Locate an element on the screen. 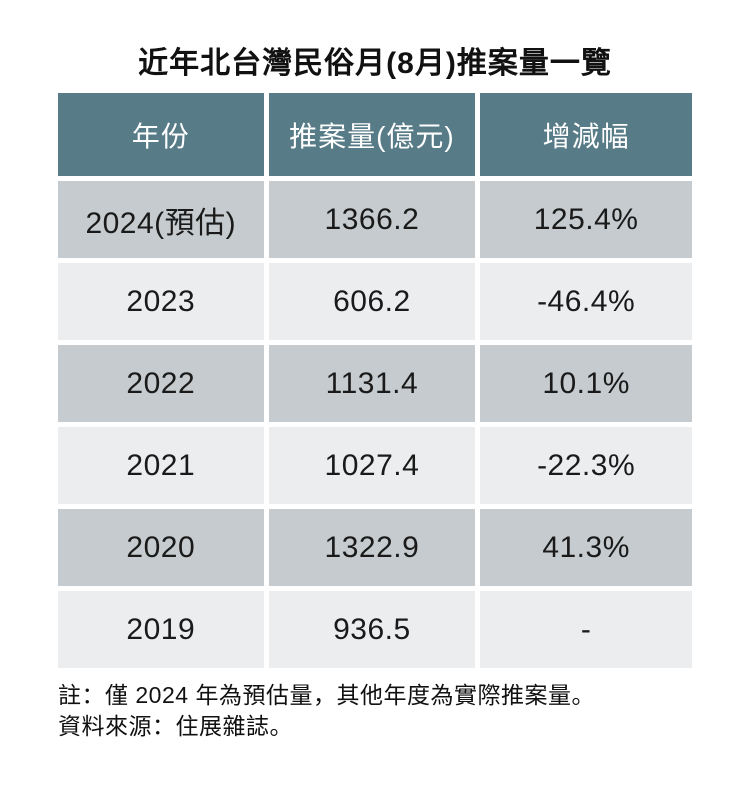 Image resolution: width=750 pixels, height=806 pixels. volume-cell: 936.5 is located at coordinates (372, 629).